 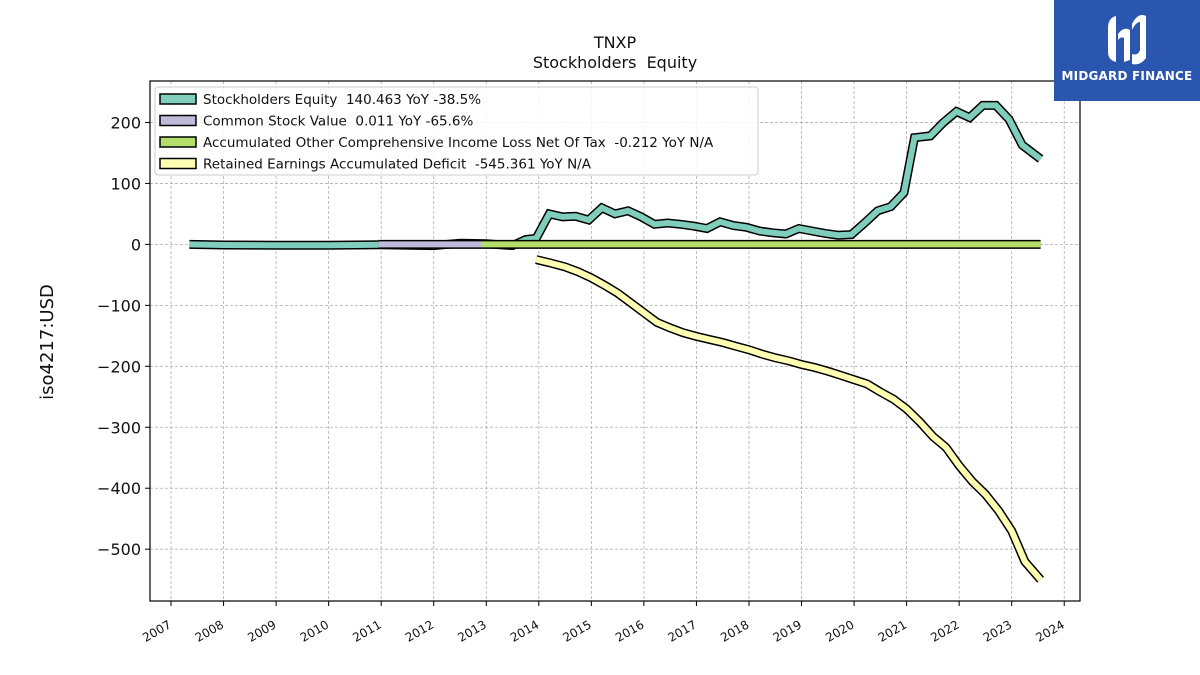 What do you see at coordinates (576, 630) in the screenshot?
I see `x-tick-label: 2015` at bounding box center [576, 630].